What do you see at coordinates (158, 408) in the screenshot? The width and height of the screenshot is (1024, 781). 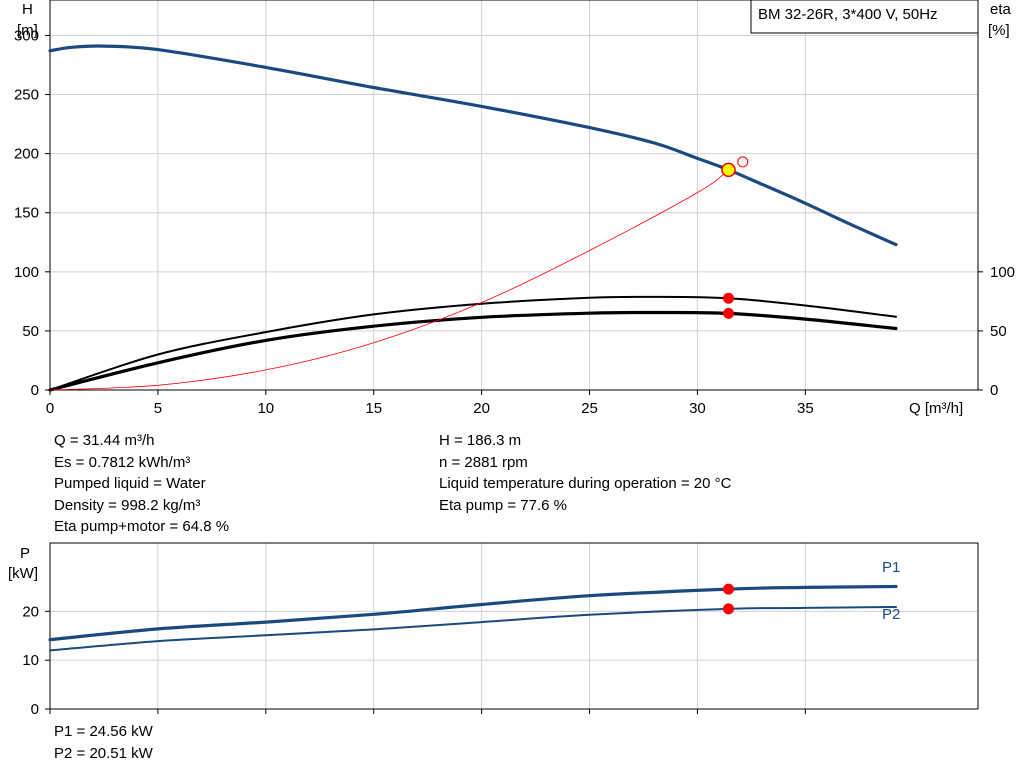 I see `x-tick-label: 5` at bounding box center [158, 408].